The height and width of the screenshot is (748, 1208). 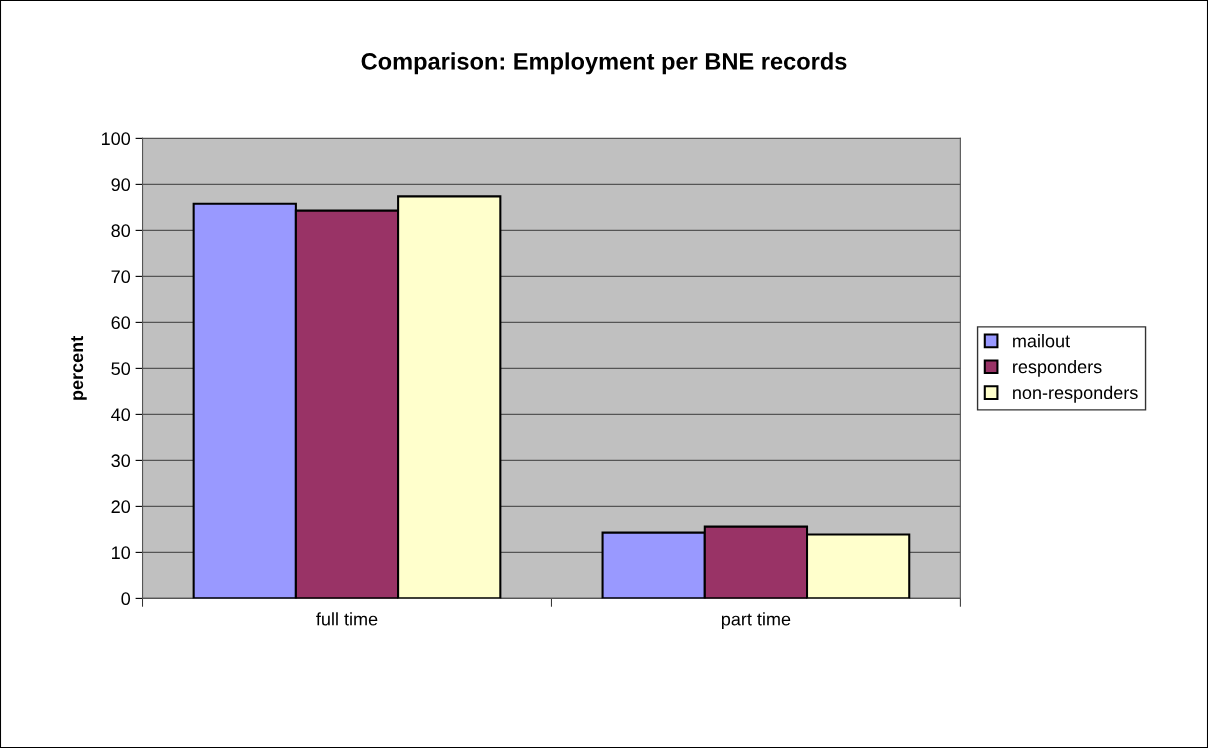 What do you see at coordinates (604, 63) in the screenshot?
I see `chart-title: Comparison: Employment per BNE records` at bounding box center [604, 63].